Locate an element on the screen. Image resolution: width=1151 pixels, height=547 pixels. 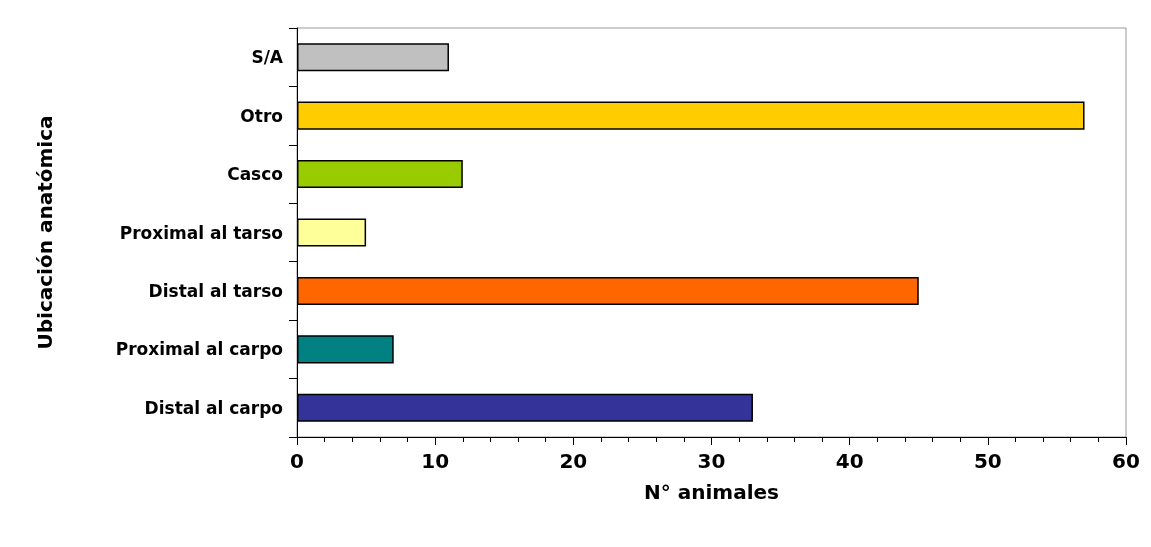
x-tick-label: 30 is located at coordinates (711, 461).